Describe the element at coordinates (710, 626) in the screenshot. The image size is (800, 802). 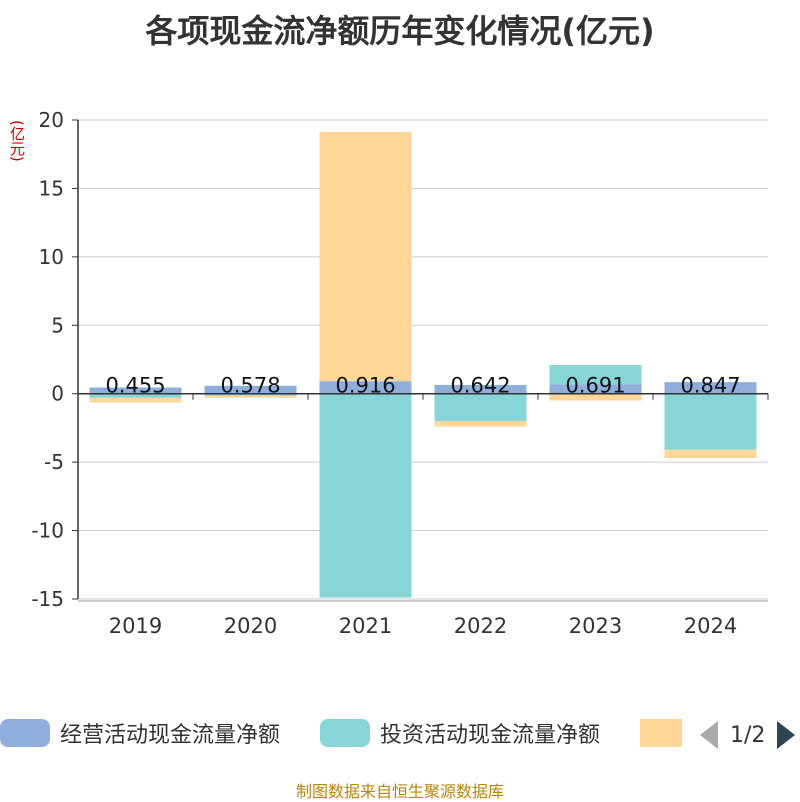
I see `x-tick-label-2024: 2024` at that location.